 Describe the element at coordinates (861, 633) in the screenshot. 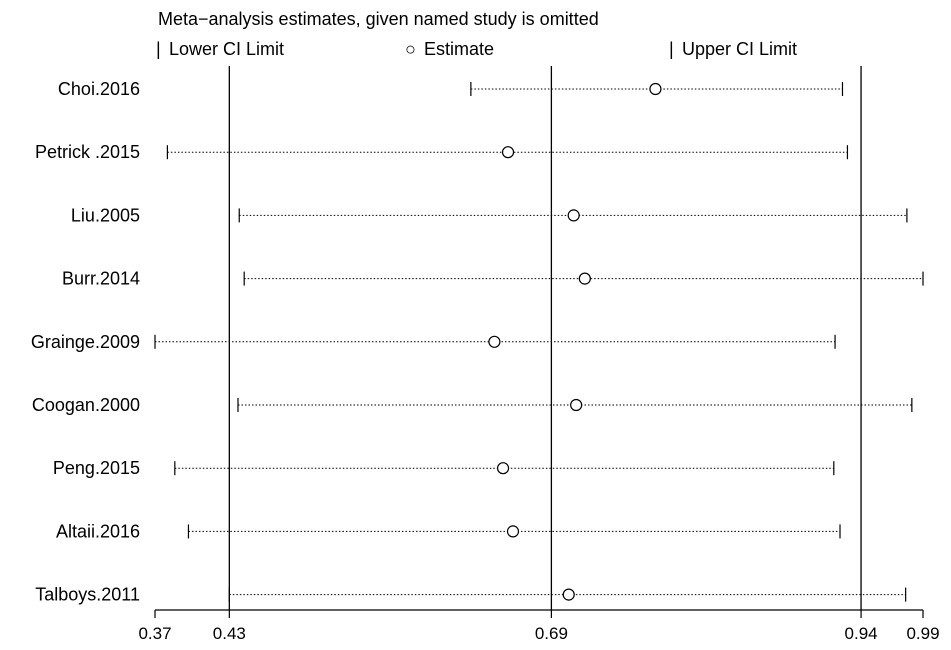

I see `x-tick-label: 0.94` at that location.